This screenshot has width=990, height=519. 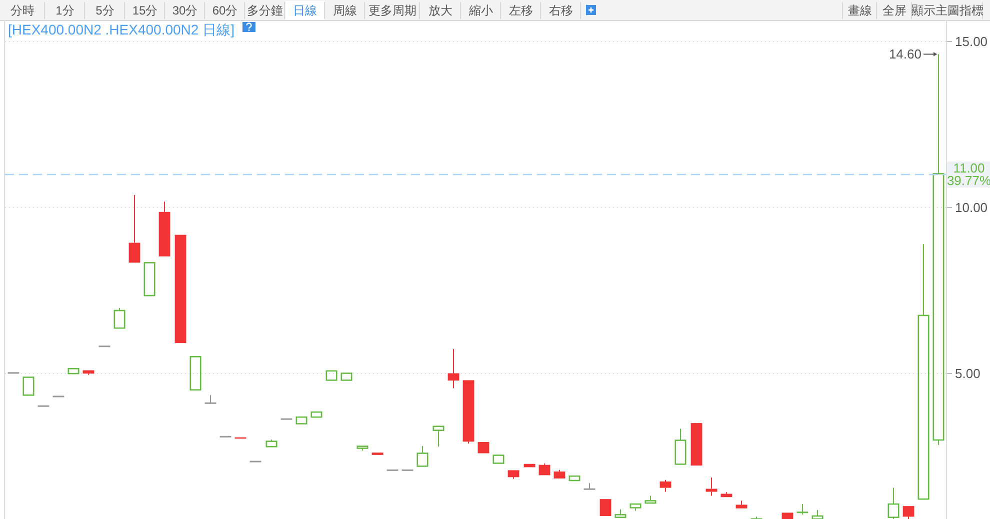 What do you see at coordinates (969, 168) in the screenshot?
I see `ref-line-label: 11.00` at bounding box center [969, 168].